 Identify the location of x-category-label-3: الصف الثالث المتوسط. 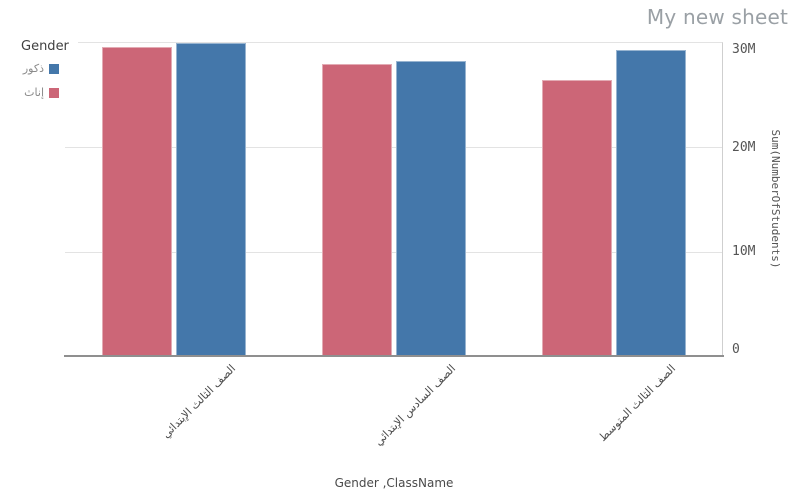
(637, 403).